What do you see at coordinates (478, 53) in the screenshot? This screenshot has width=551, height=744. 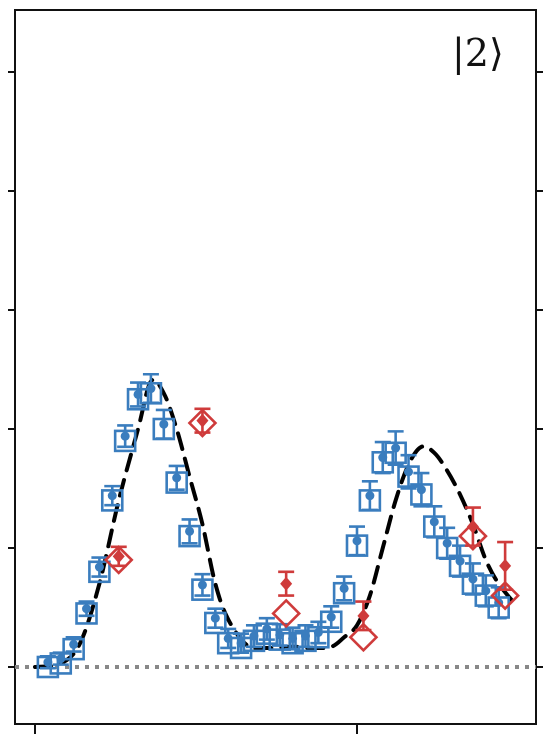 I see `panel-label: |2⟩` at bounding box center [478, 53].